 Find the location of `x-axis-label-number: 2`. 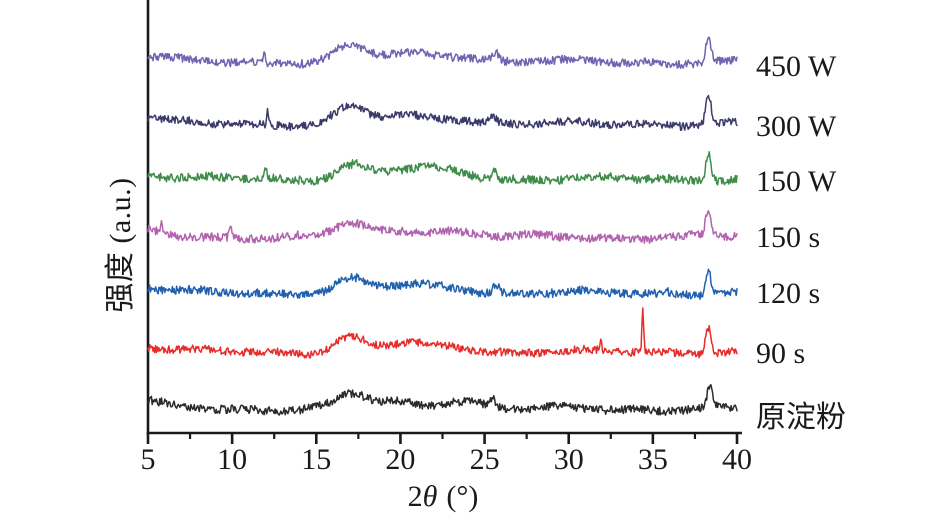

x-axis-label-number: 2 is located at coordinates (415, 496).